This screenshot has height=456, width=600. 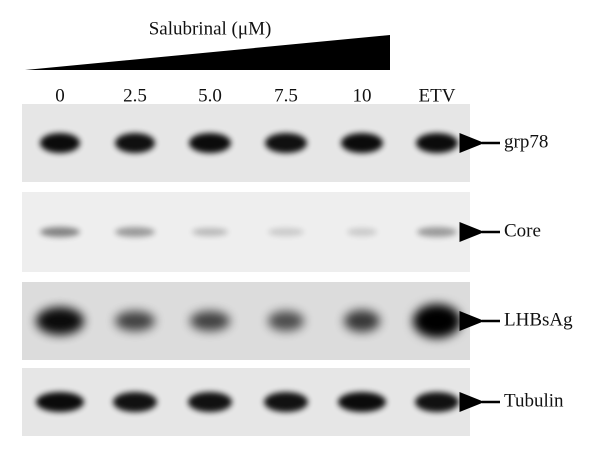 I want to click on gradient-triangle, so click(x=207, y=52).